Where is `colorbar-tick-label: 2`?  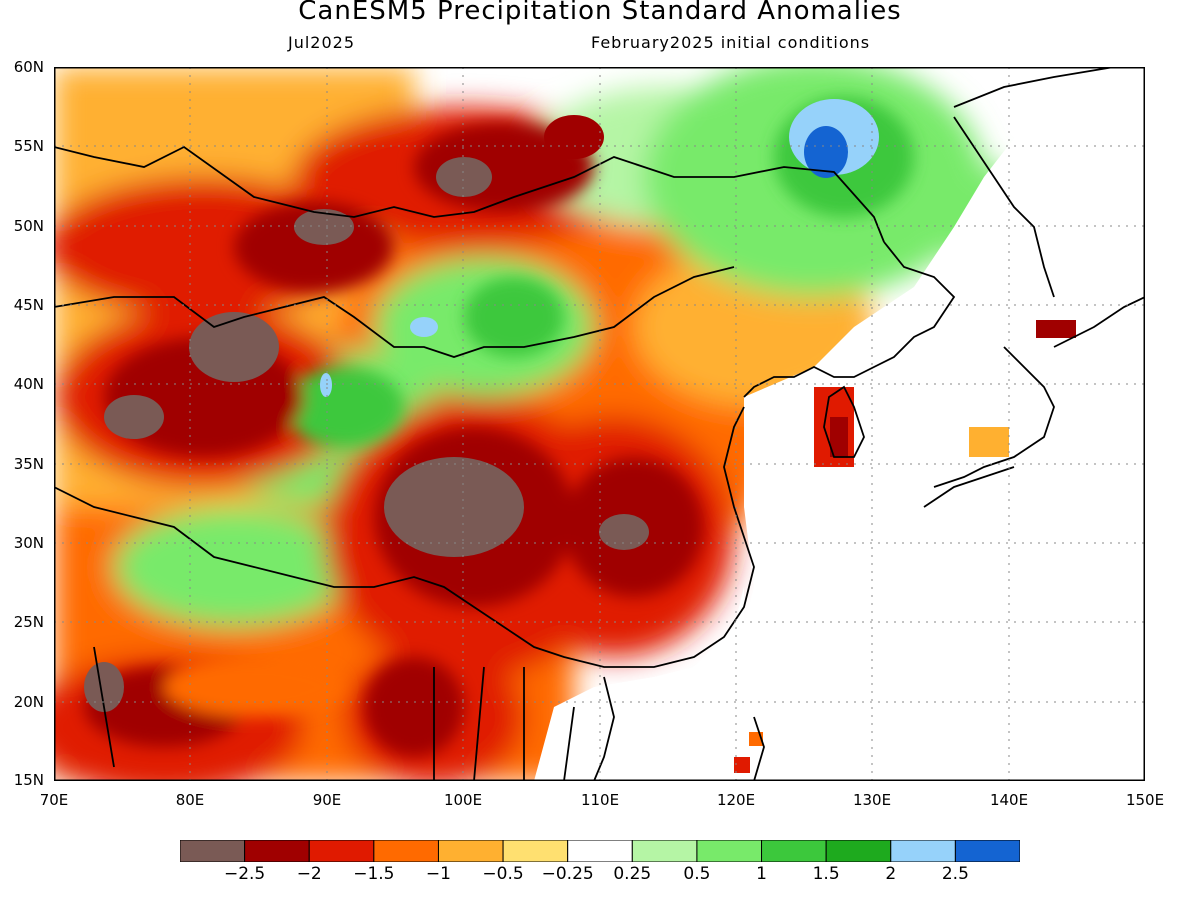
colorbar-tick-label: 2 is located at coordinates (891, 874).